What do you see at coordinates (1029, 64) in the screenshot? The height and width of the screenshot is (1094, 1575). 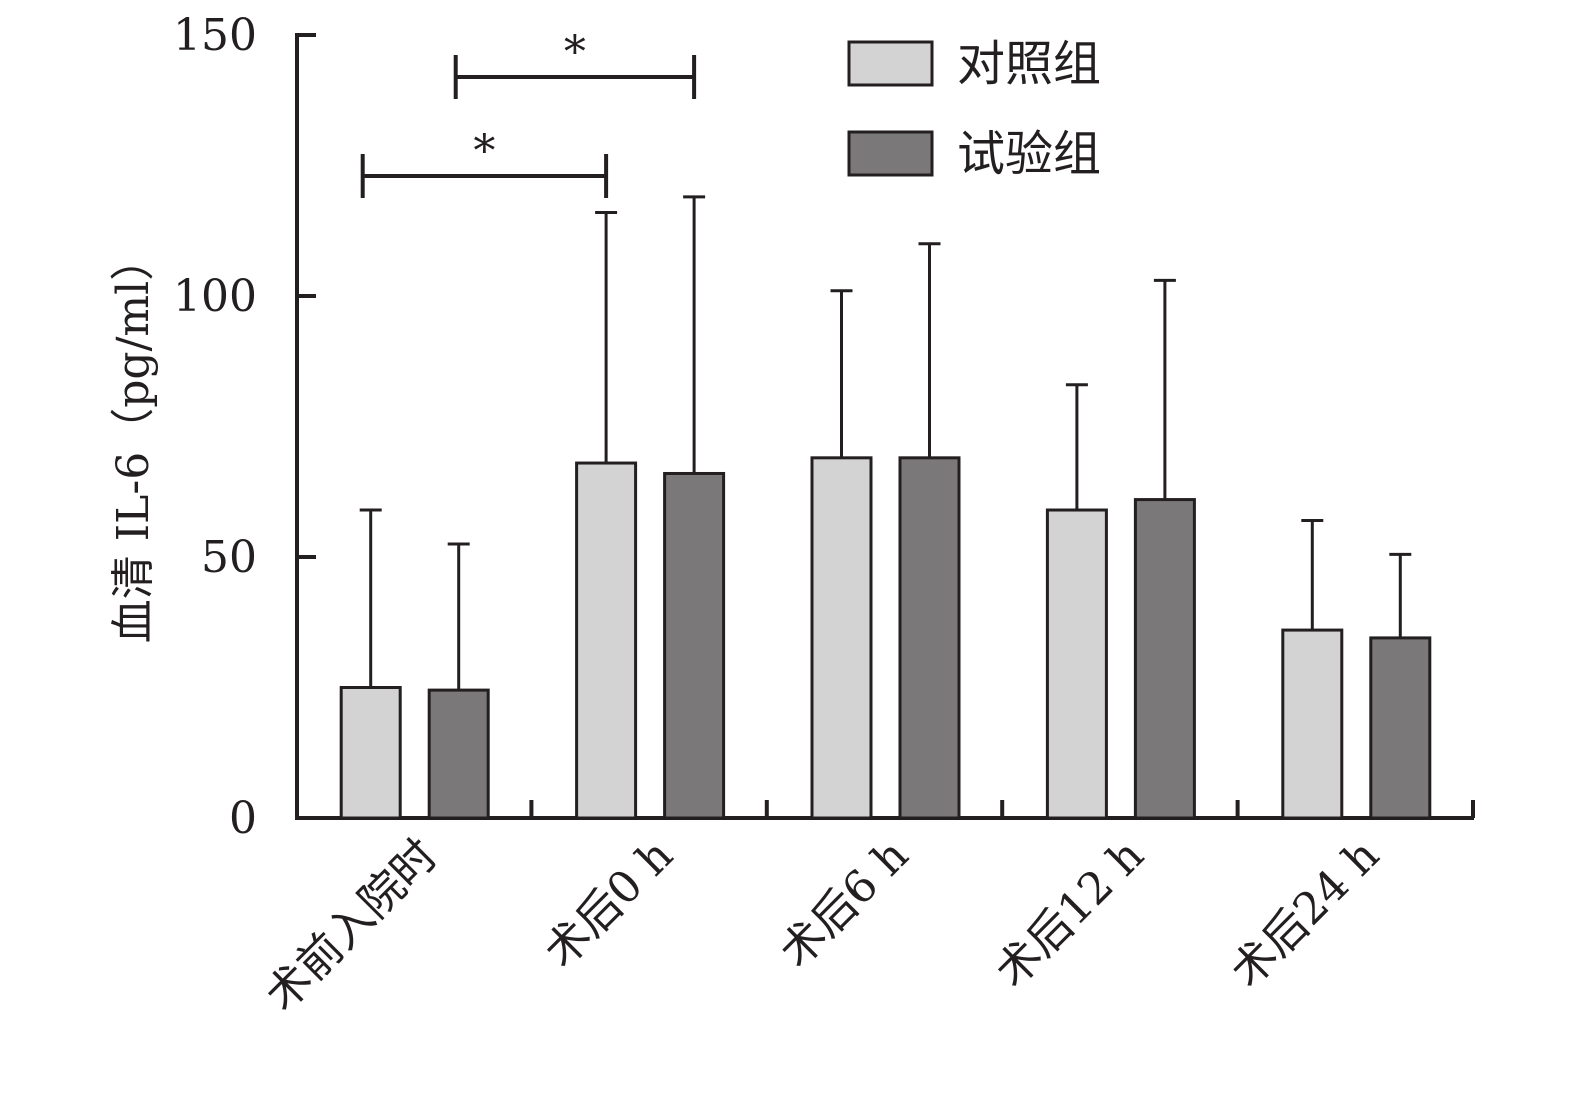 I see `legend-label: 对照组` at bounding box center [1029, 64].